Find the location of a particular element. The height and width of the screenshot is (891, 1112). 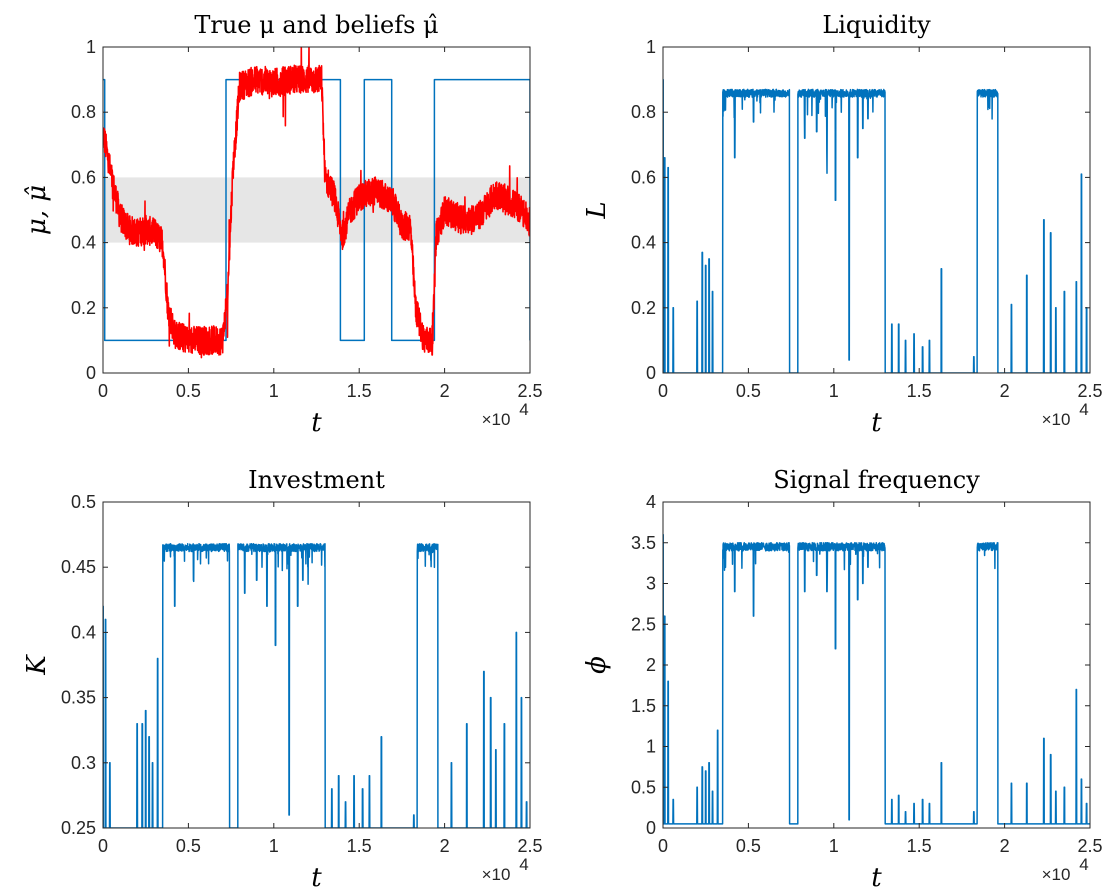

y-axis-label: ϕ is located at coordinates (597, 665).